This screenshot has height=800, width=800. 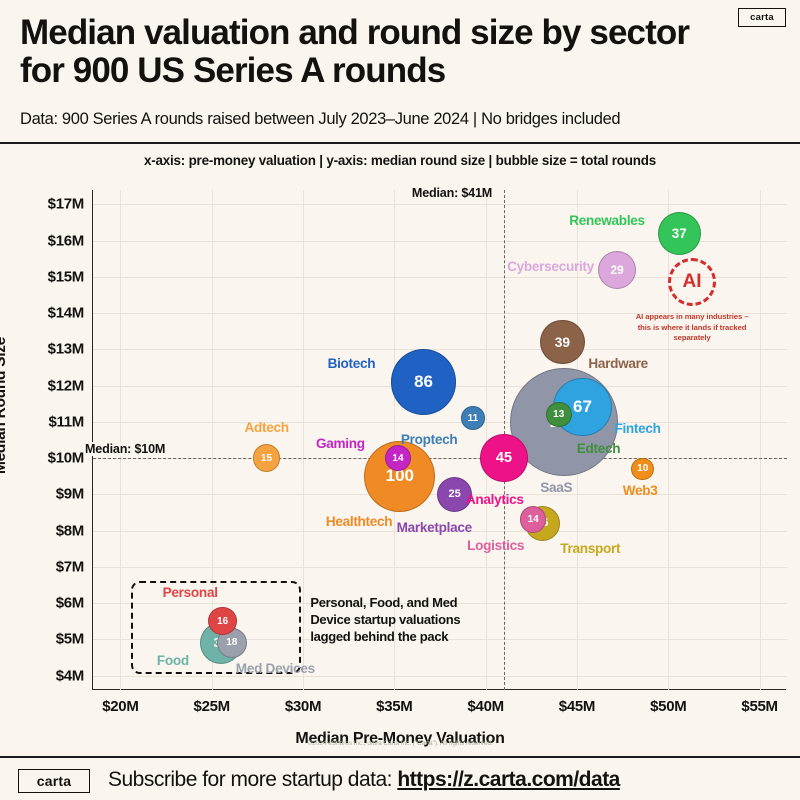 What do you see at coordinates (590, 549) in the screenshot?
I see `bubble-label-transport: Transport` at bounding box center [590, 549].